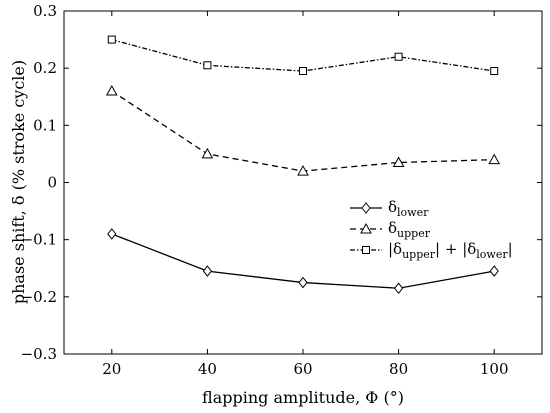 Image resolution: width=550 pixels, height=413 pixels. I want to click on series-diamond, so click(303, 261).